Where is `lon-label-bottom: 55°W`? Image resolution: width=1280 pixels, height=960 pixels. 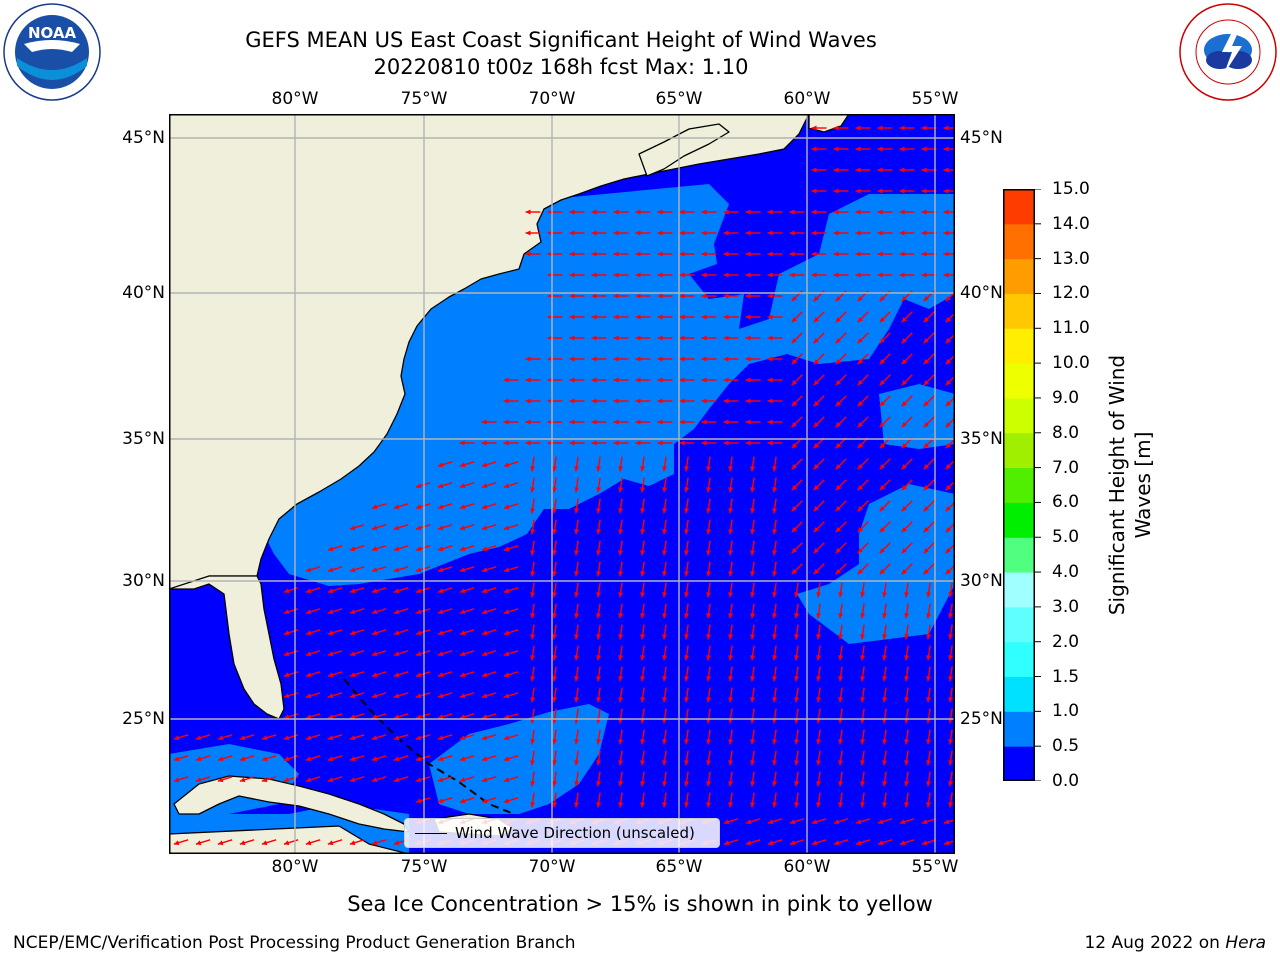 lon-label-bottom: 55°W is located at coordinates (935, 867).